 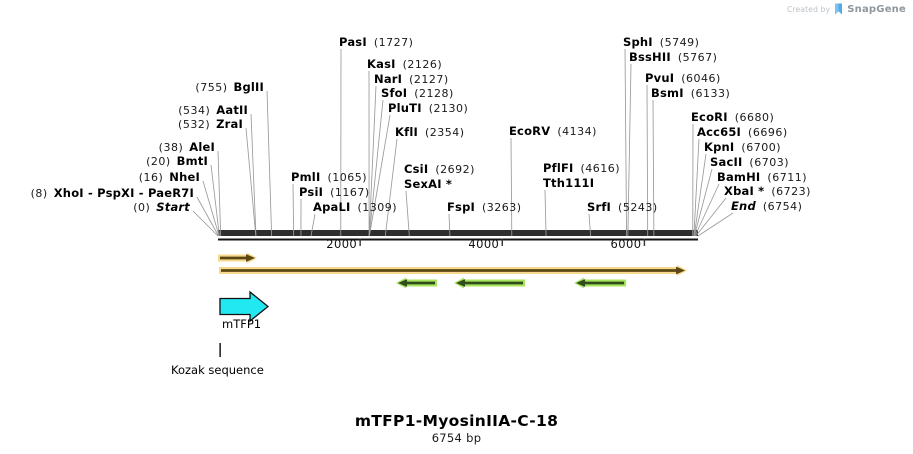 What do you see at coordinates (377, 207) in the screenshot?
I see `site-position: (1309)` at bounding box center [377, 207].